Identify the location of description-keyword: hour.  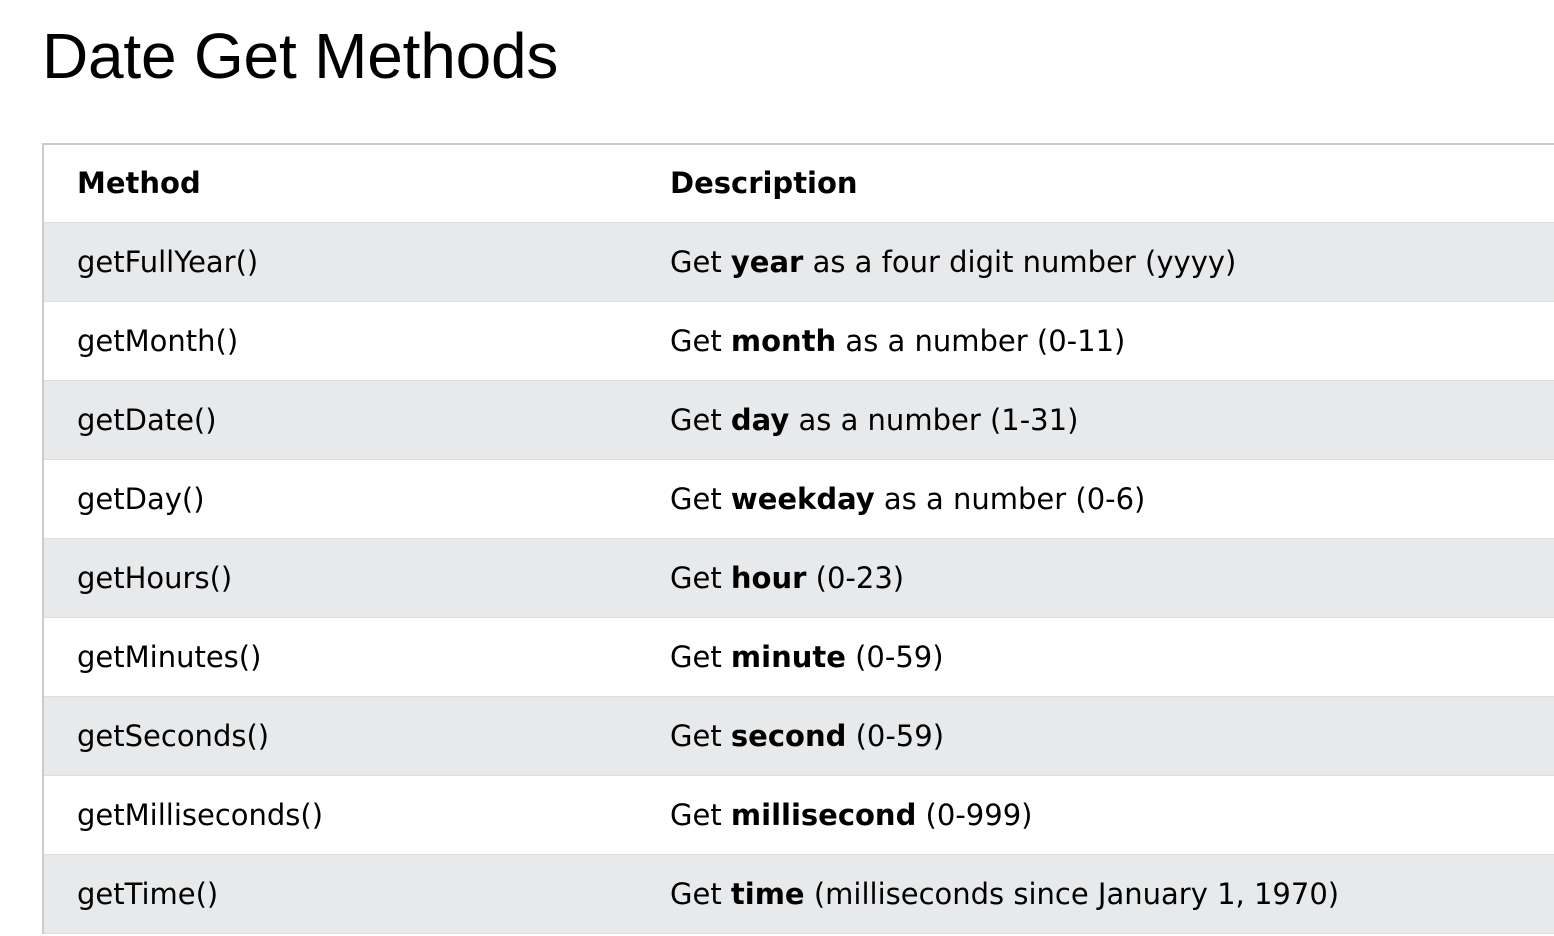
(768, 577).